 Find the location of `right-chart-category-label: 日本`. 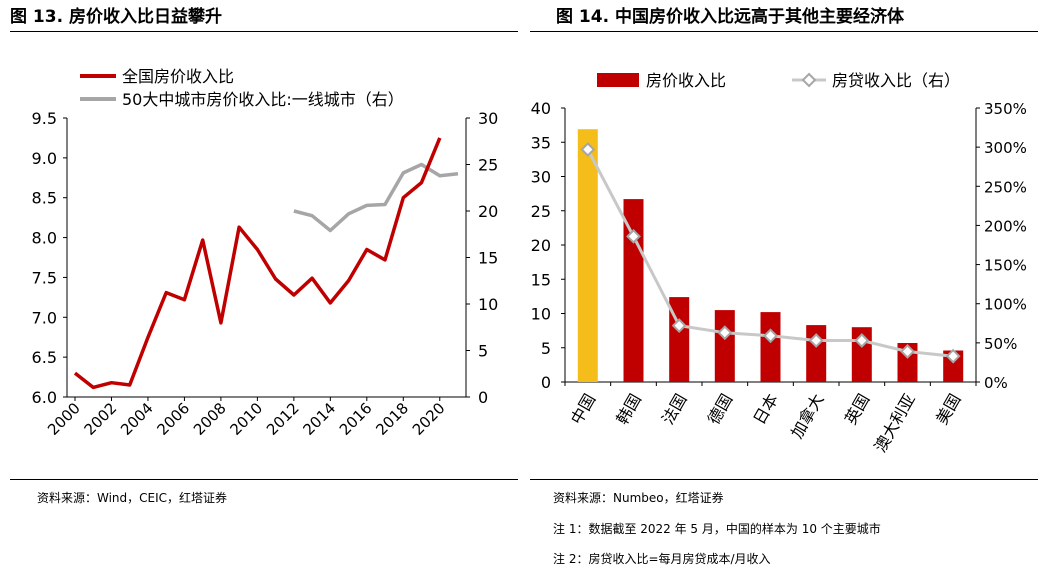

right-chart-category-label: 日本 is located at coordinates (766, 409).